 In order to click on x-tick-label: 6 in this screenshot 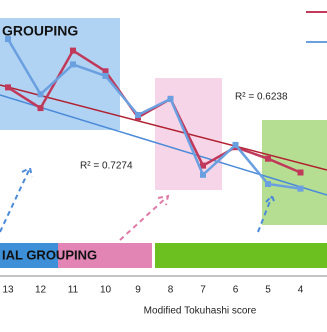, I will do `click(236, 290)`.